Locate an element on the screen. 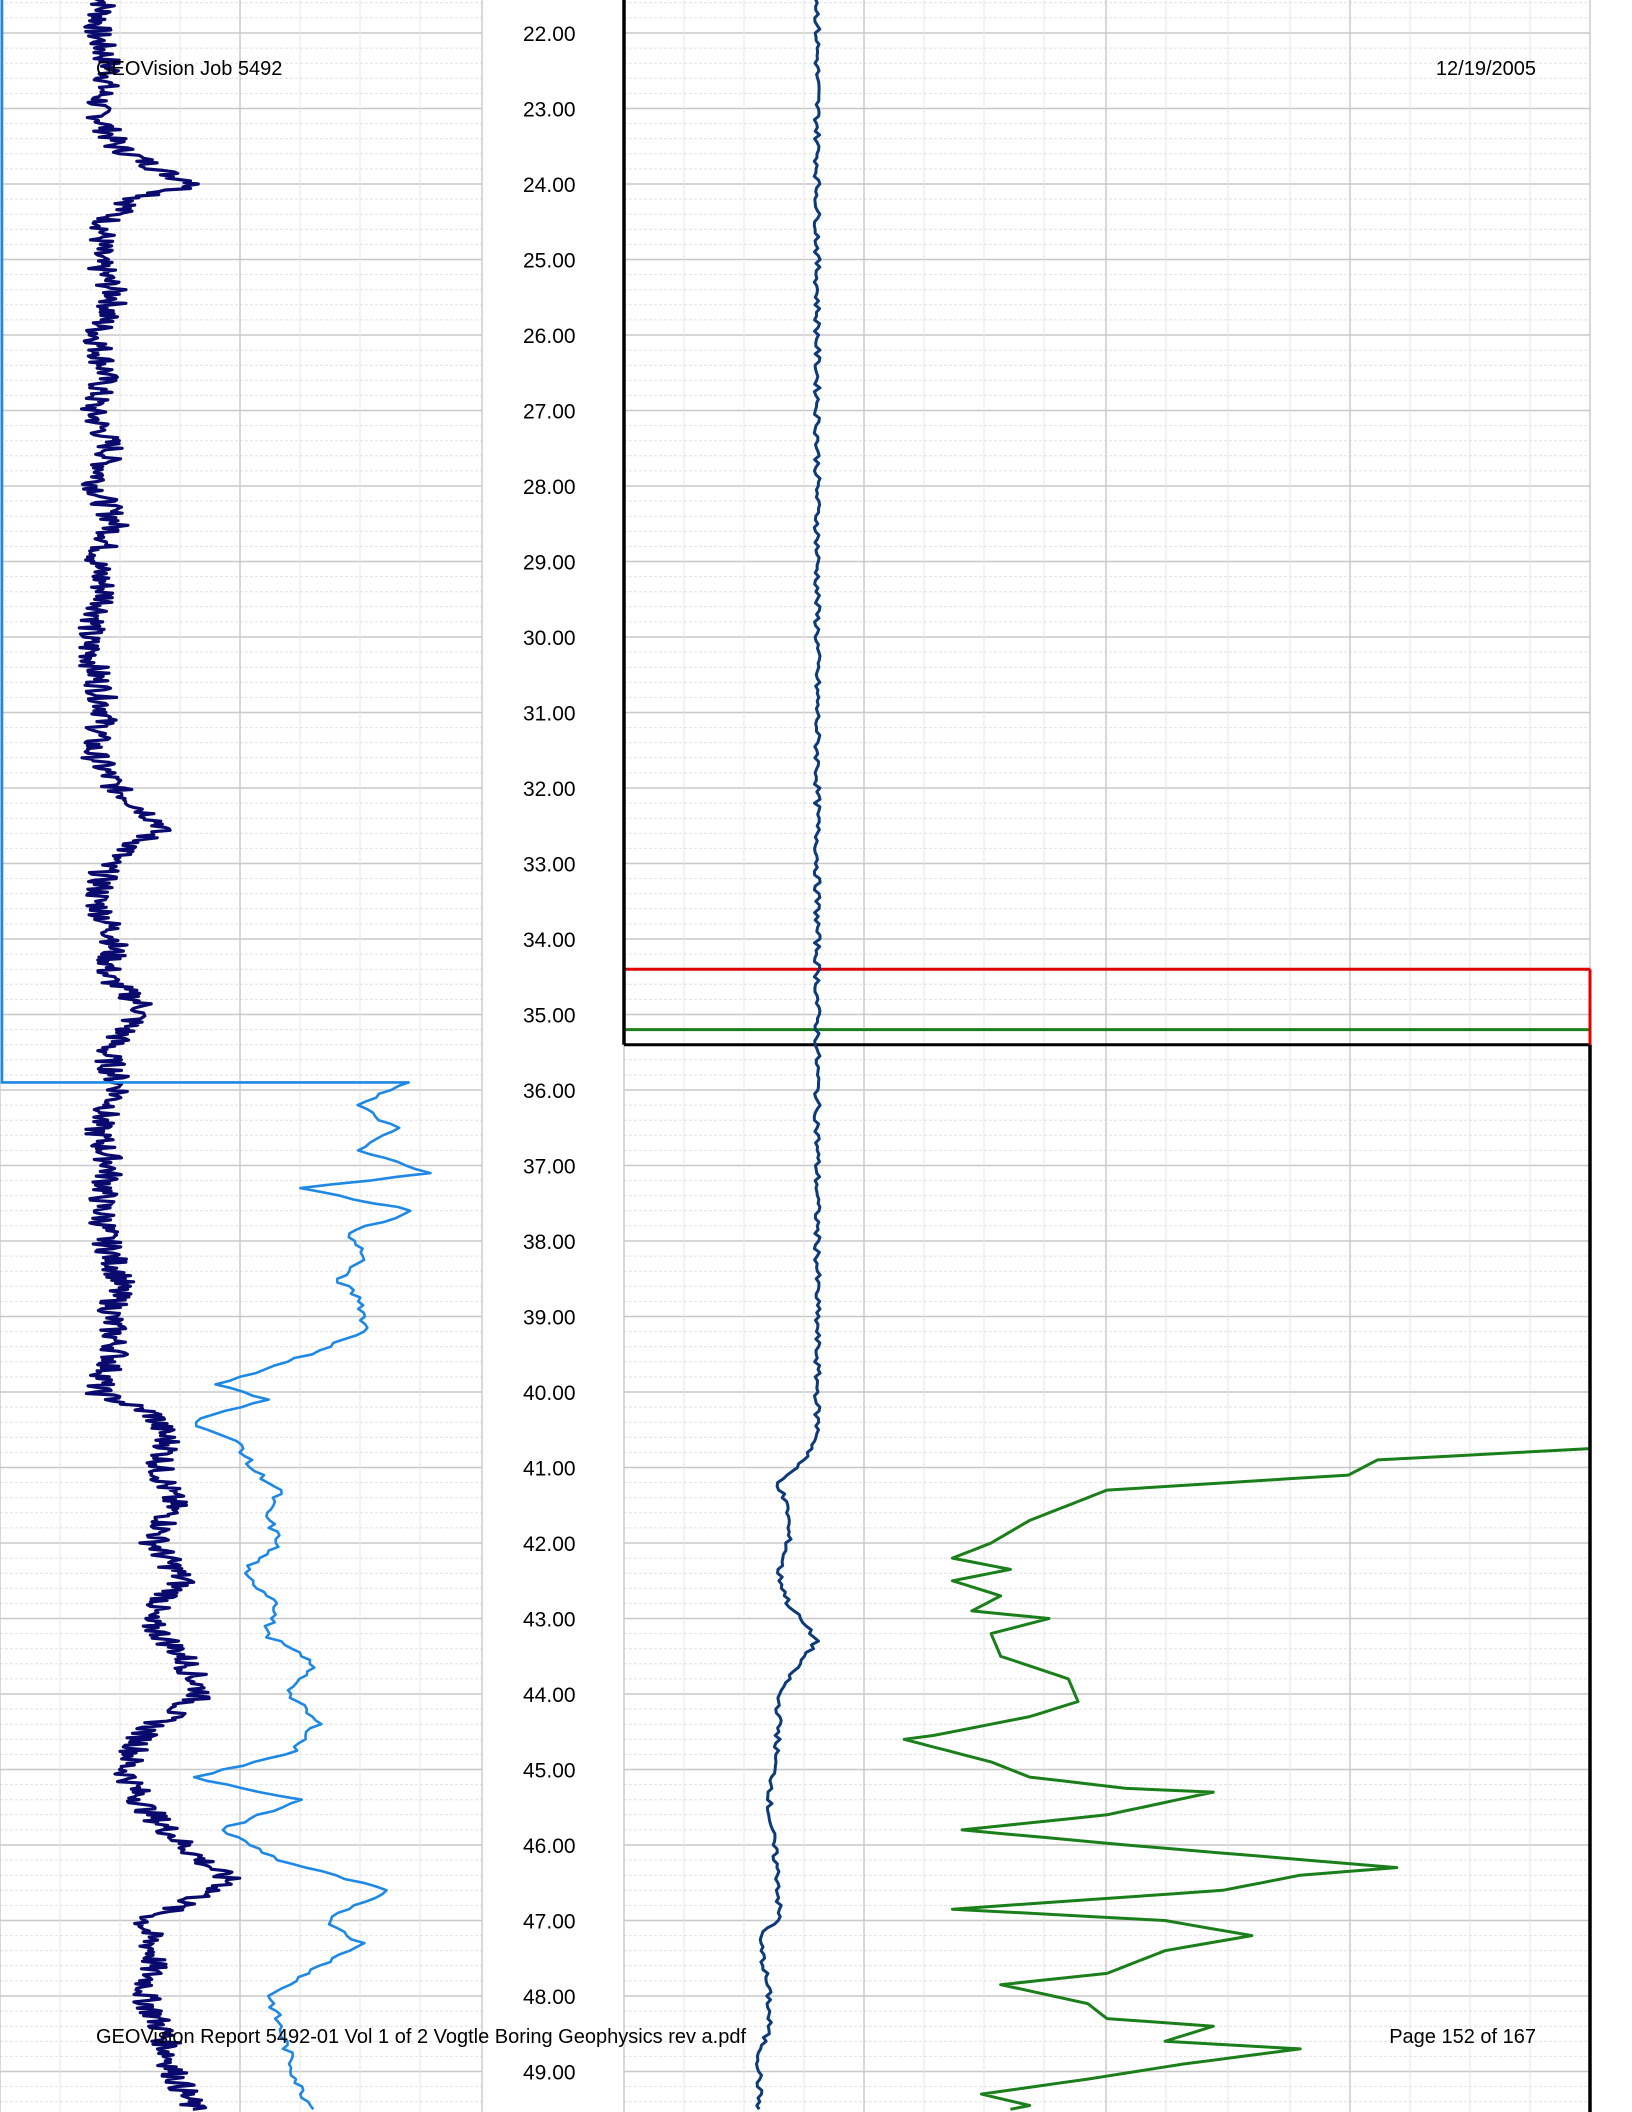 The height and width of the screenshot is (2112, 1632). depth-tick-label: 39.00 is located at coordinates (549, 1318).